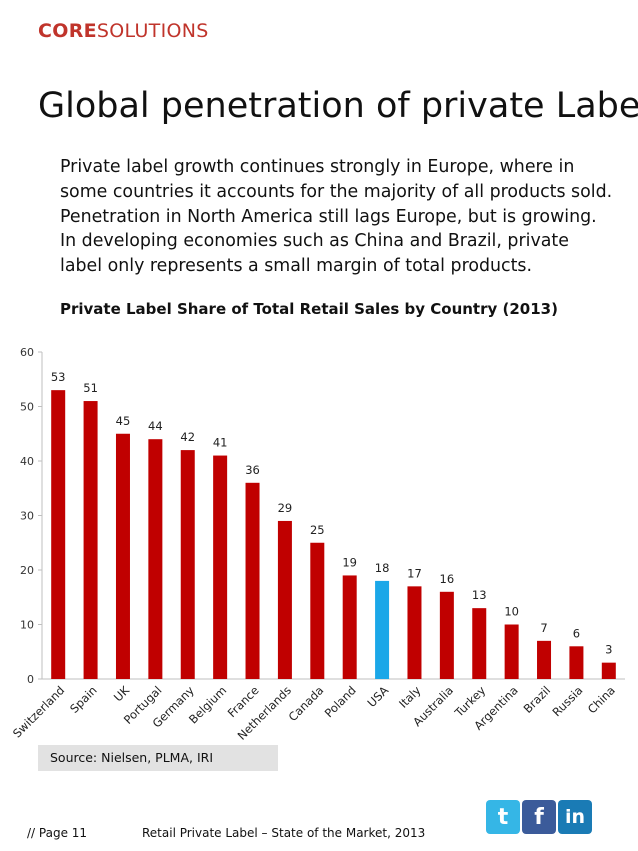 This screenshot has height=851, width=638. What do you see at coordinates (27, 625) in the screenshot?
I see `y-tick-label: 10` at bounding box center [27, 625].